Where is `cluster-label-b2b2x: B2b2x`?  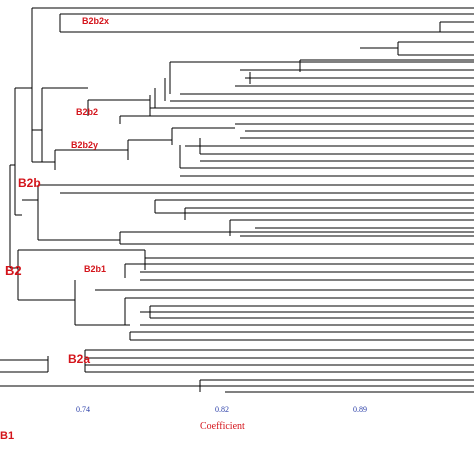
cluster-label-b2b2x: B2b2x is located at coordinates (96, 21).